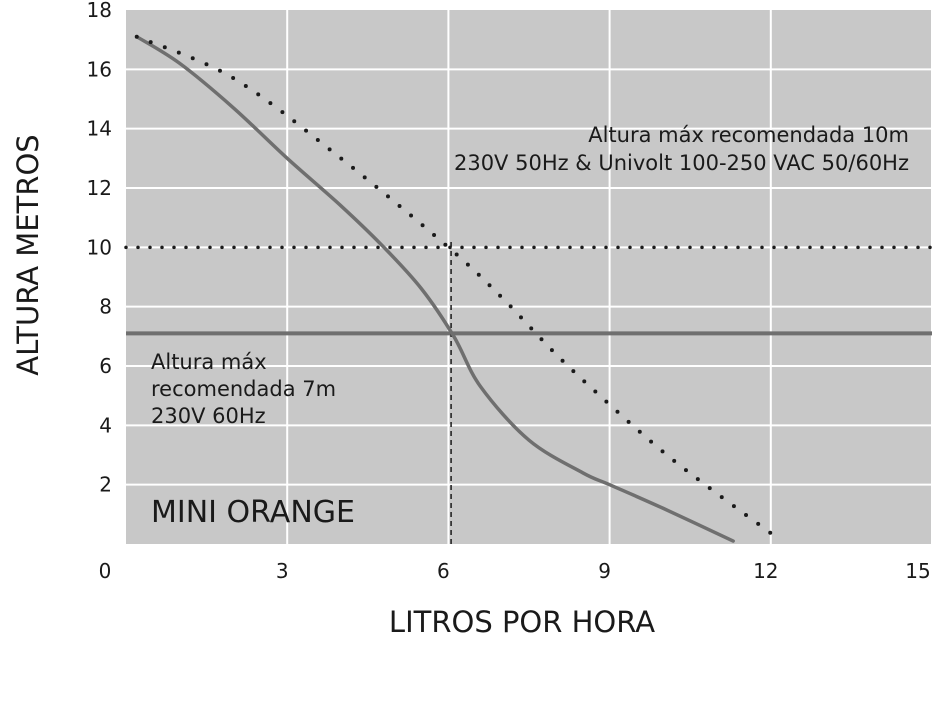 The height and width of the screenshot is (708, 940). Describe the element at coordinates (917, 571) in the screenshot. I see `x-tick-label: 15` at that location.